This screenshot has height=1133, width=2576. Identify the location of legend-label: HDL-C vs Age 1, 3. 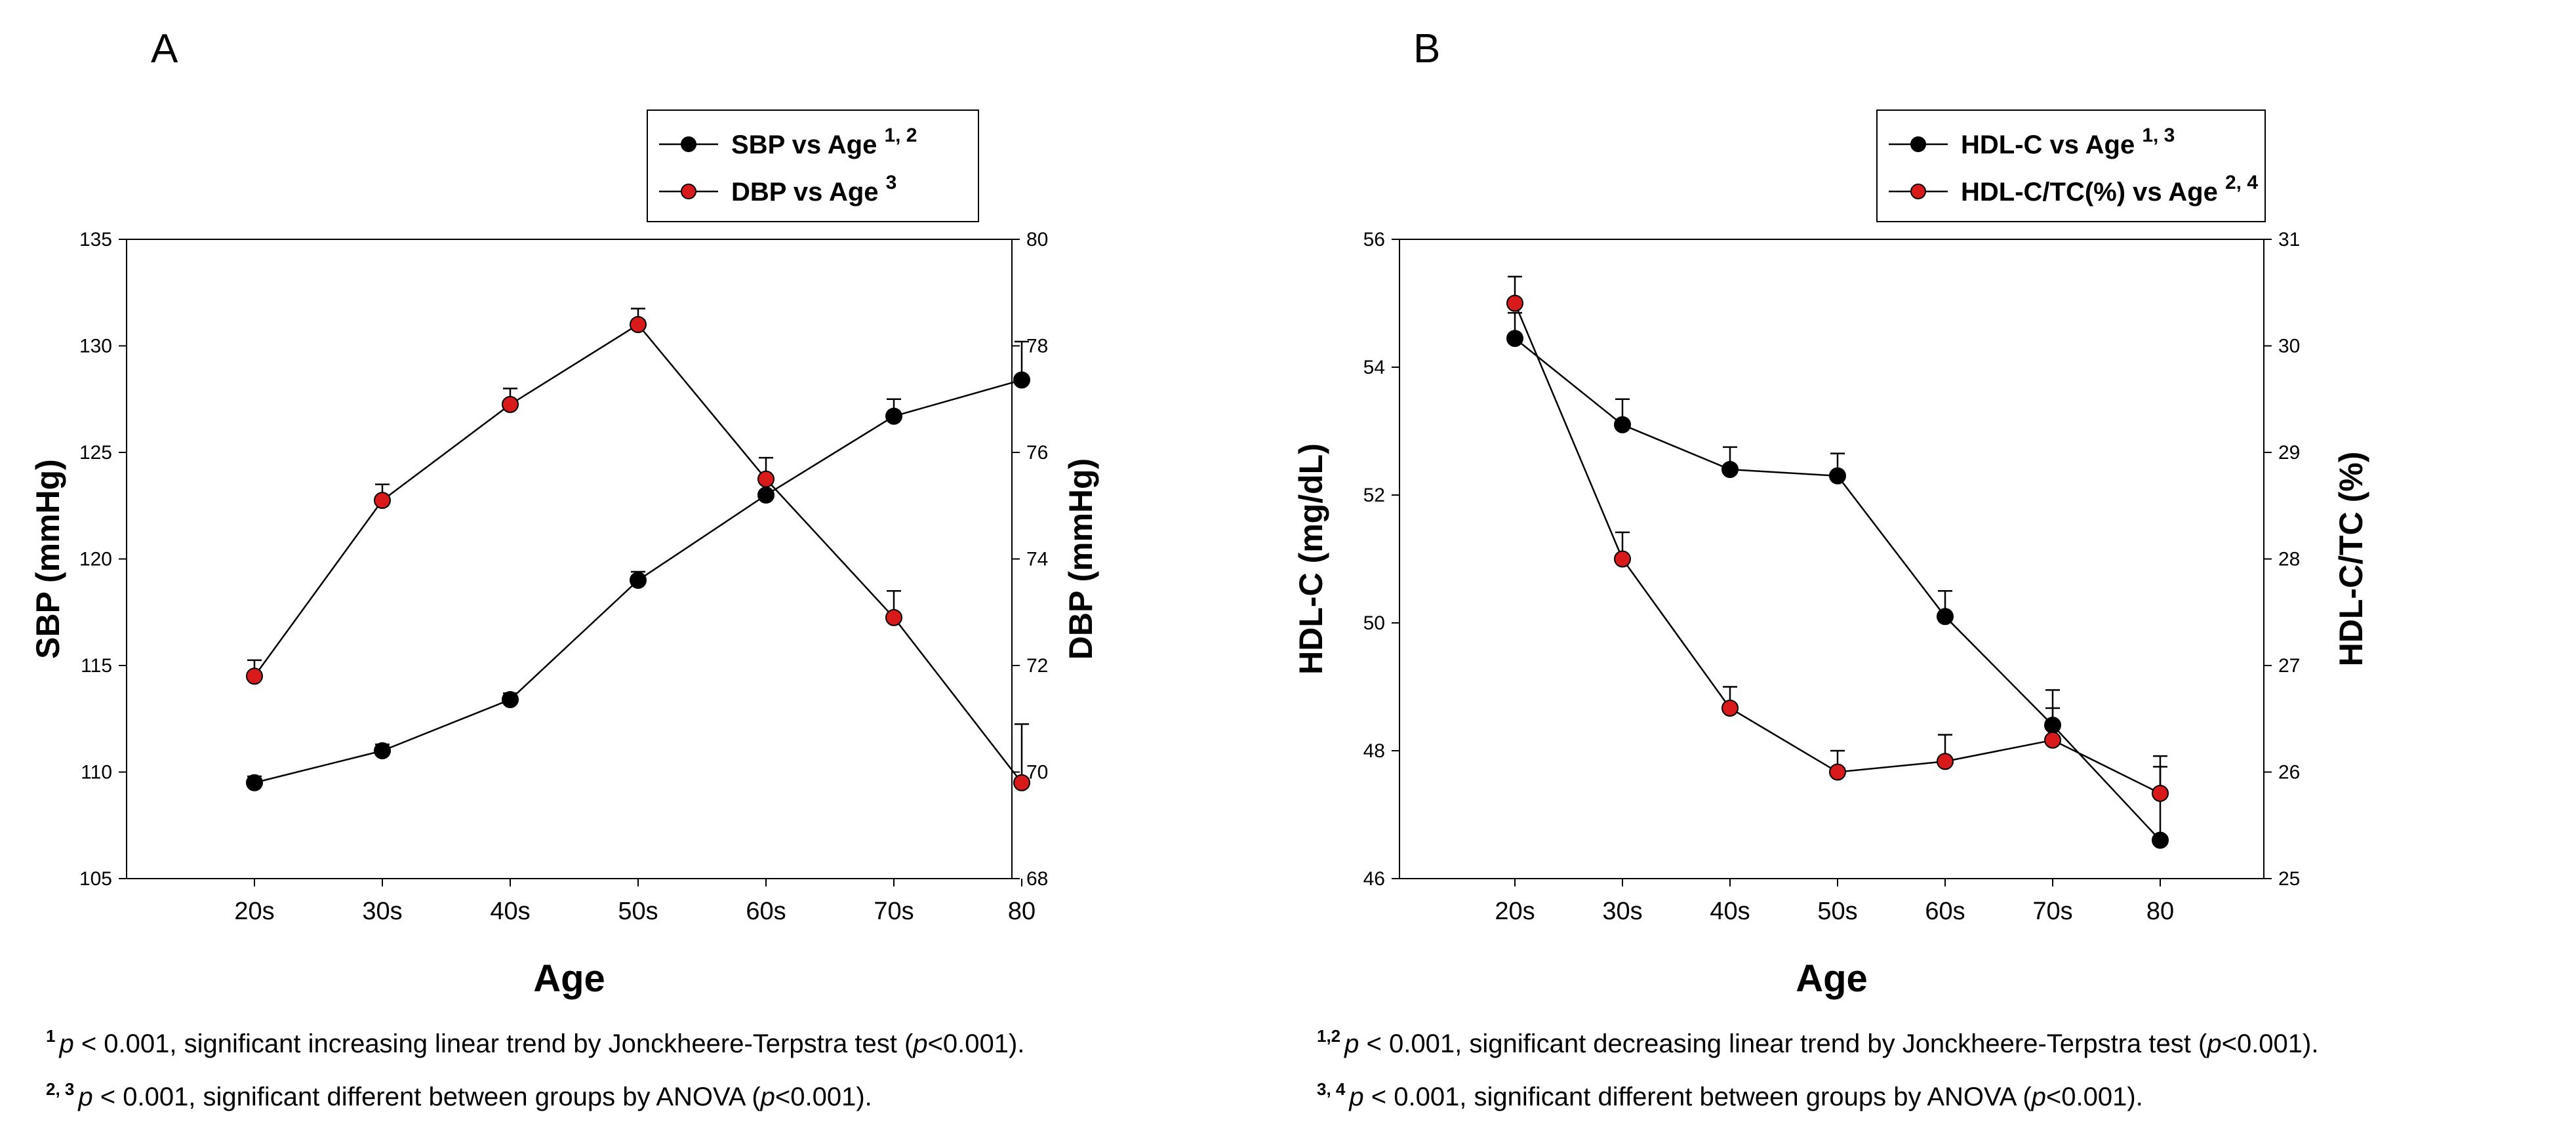
(2068, 142).